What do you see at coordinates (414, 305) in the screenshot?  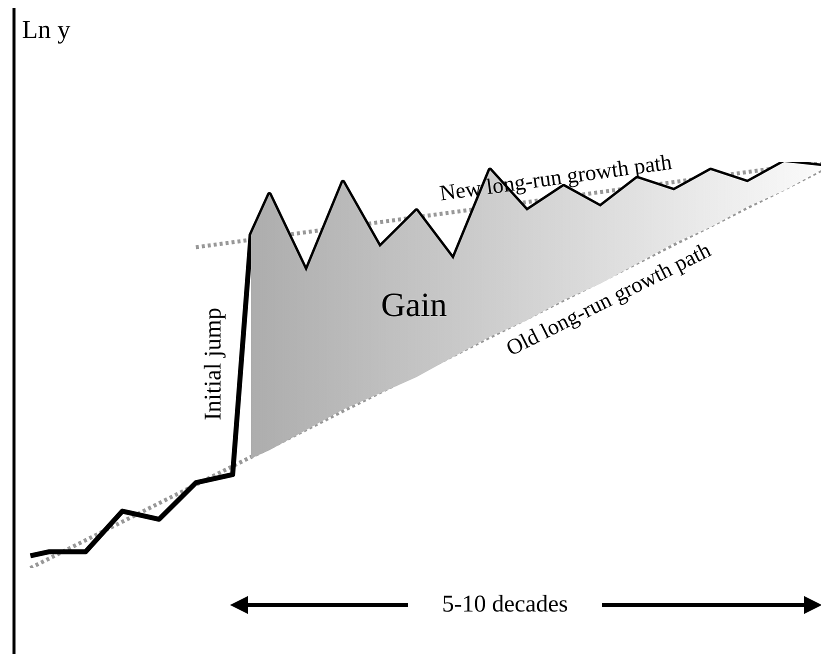 I see `annotation: Gain` at bounding box center [414, 305].